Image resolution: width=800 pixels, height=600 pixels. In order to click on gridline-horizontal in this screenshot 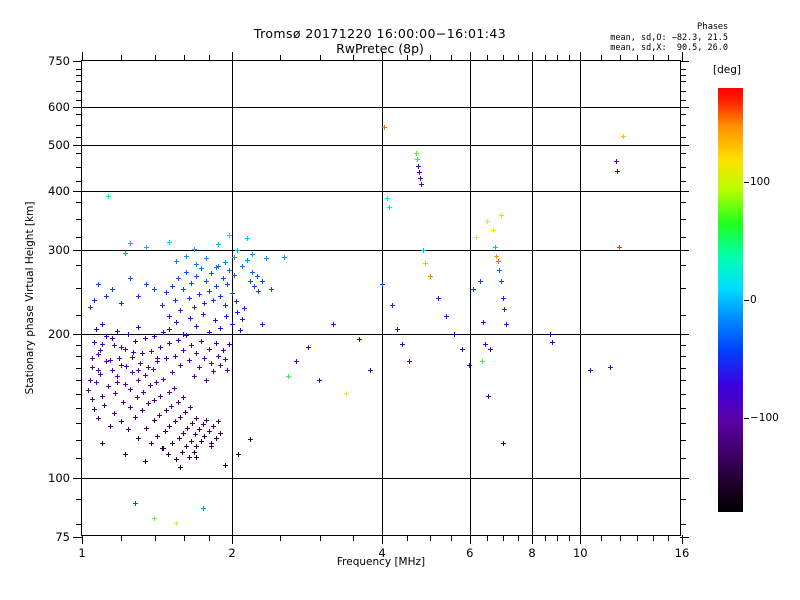, I will do `click(381, 251)`.